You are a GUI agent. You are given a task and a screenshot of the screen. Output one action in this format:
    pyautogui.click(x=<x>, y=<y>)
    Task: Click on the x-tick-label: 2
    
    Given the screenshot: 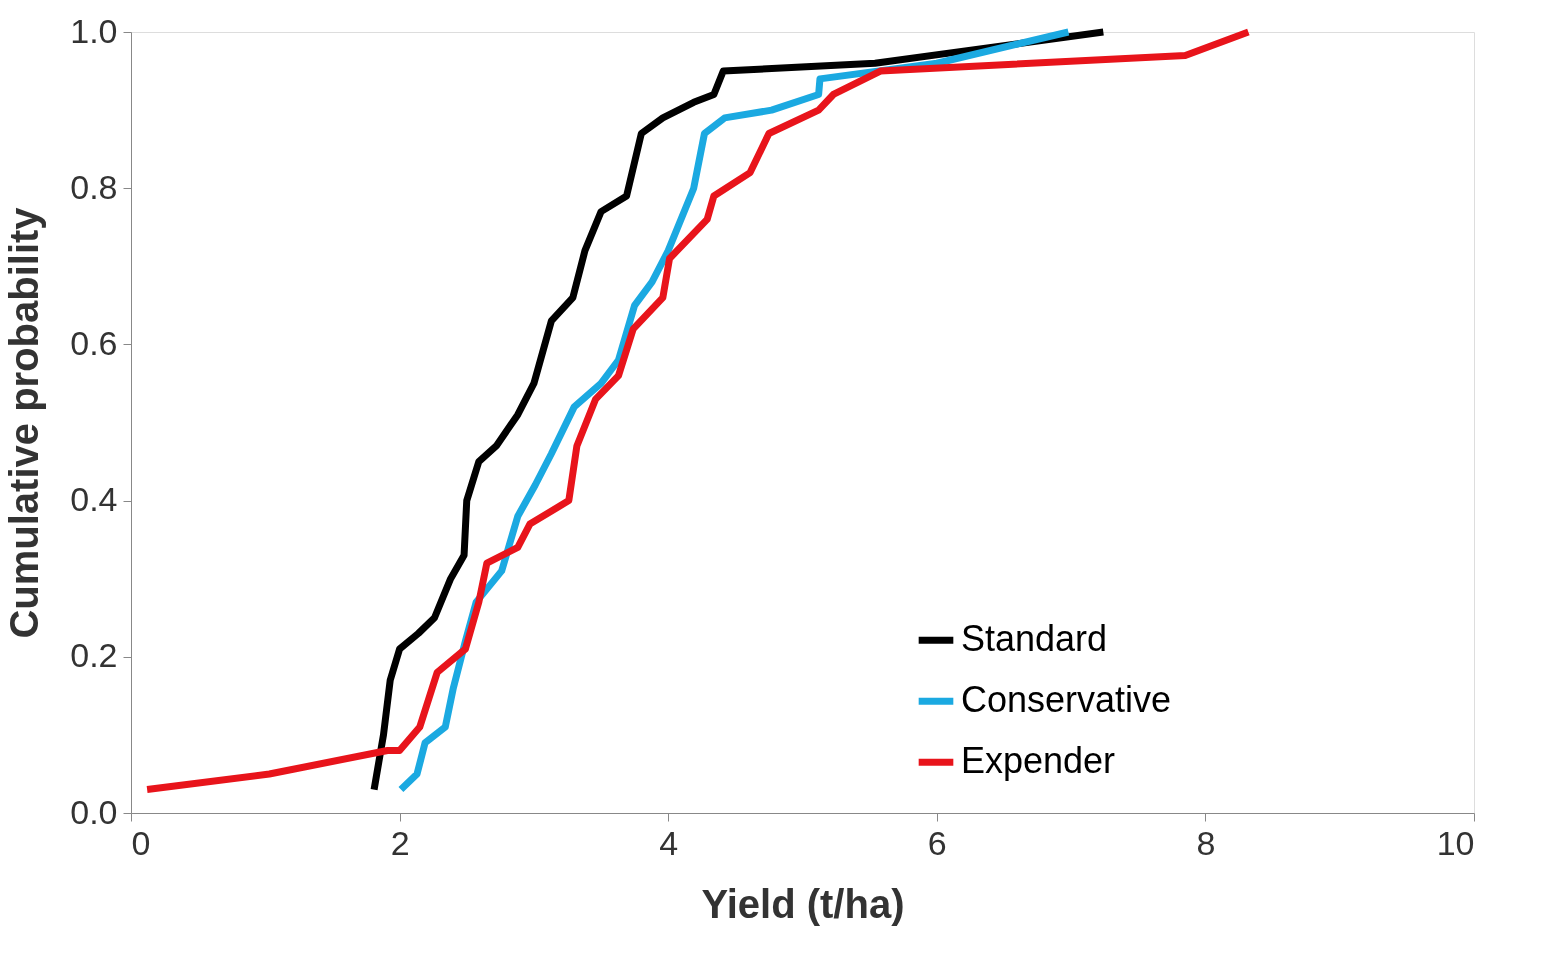 What is the action you would take?
    pyautogui.click(x=400, y=842)
    